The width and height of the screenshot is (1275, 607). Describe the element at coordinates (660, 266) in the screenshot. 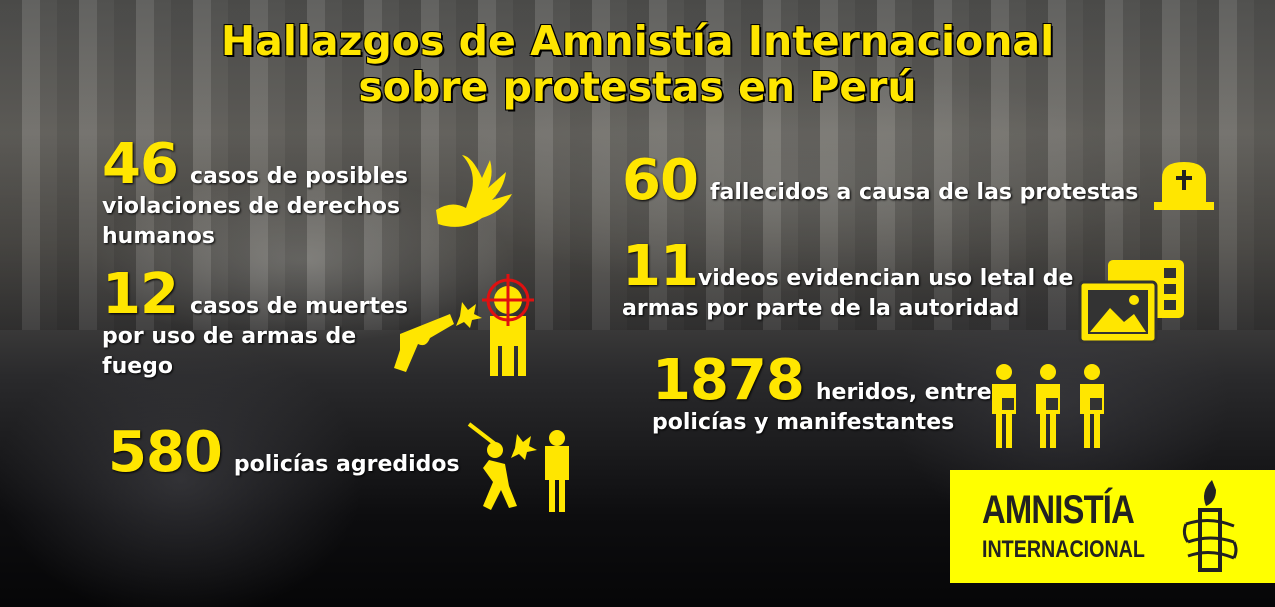

I see `stat-number: 11` at that location.